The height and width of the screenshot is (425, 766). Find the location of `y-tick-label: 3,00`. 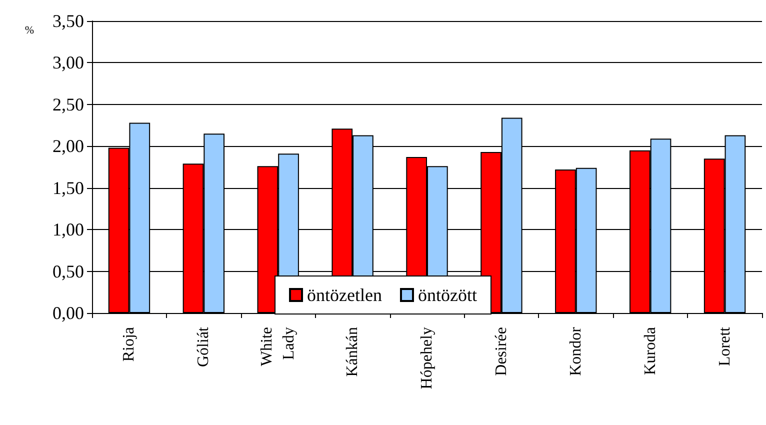

y-tick-label: 3,00 is located at coordinates (68, 62).